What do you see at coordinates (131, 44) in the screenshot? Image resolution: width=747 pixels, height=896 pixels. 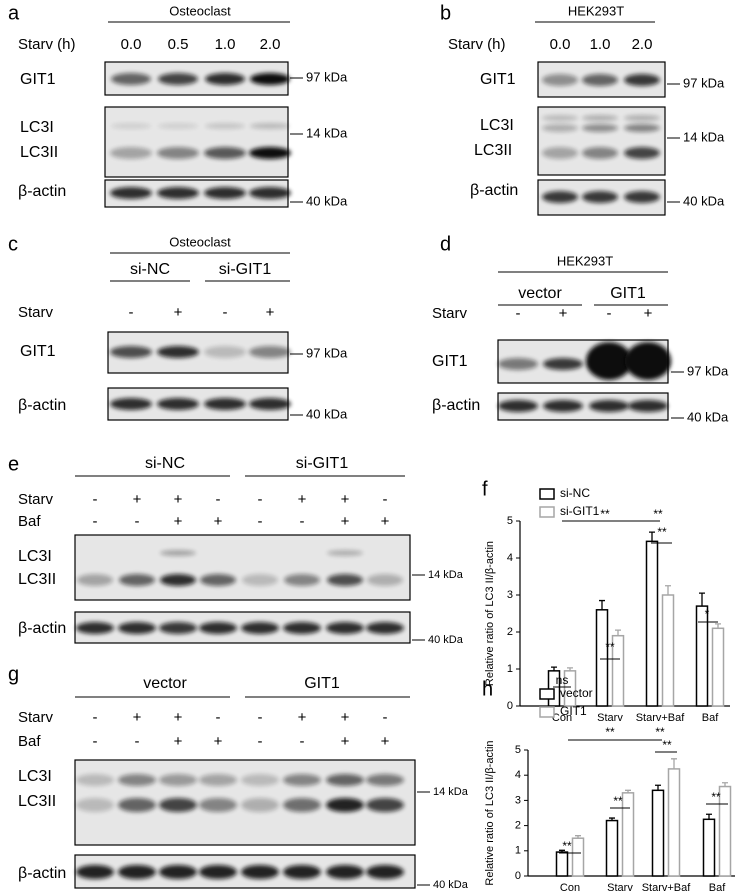 I see `lane-label: 0.0` at bounding box center [131, 44].